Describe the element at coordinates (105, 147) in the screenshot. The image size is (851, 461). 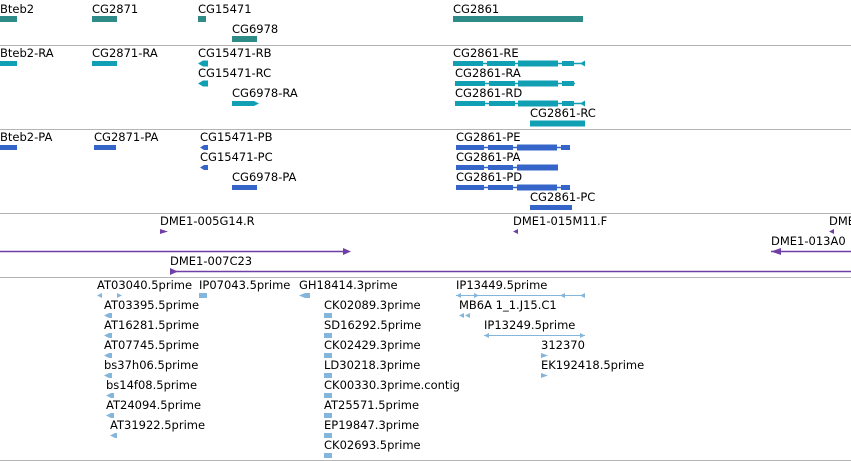
I see `protein-bar-cg2871-pa` at that location.